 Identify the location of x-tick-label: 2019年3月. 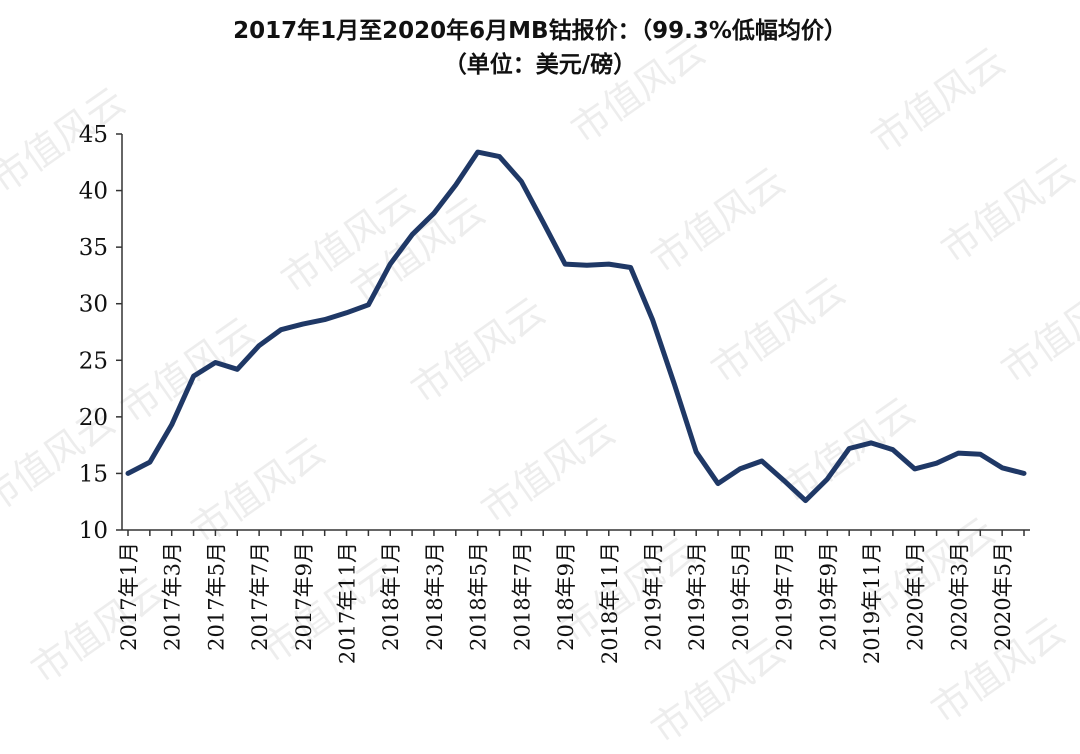
(697, 596).